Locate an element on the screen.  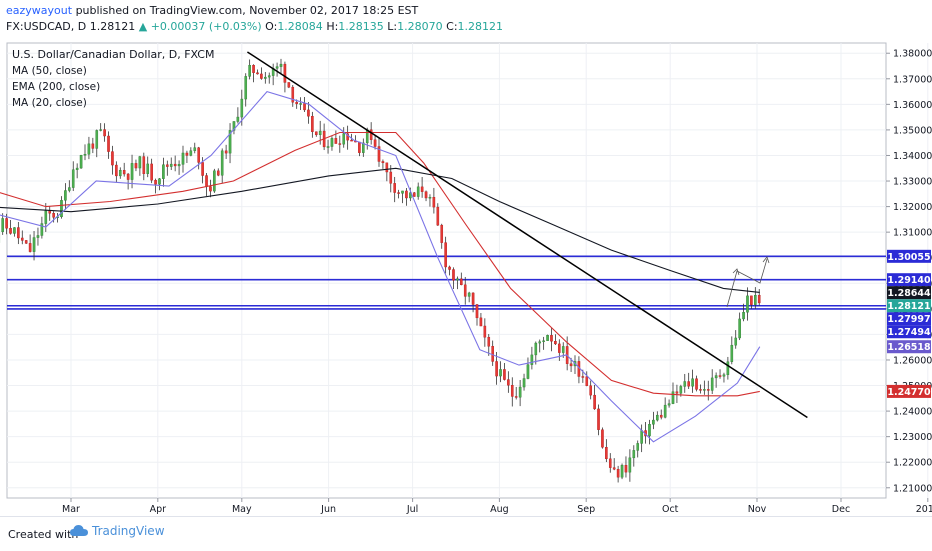
y-tick-label: 1.37000 is located at coordinates (912, 79).